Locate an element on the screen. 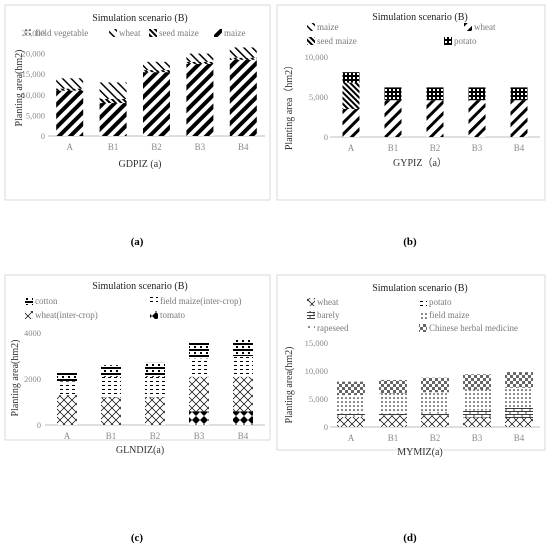 The image size is (550, 547). y-tick-label: 15,000 is located at coordinates (316, 343).